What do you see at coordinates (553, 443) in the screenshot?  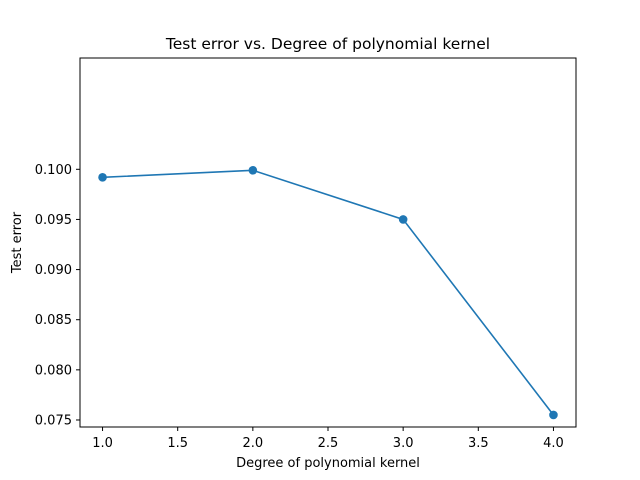 I see `x-tick-label: 4.0` at bounding box center [553, 443].